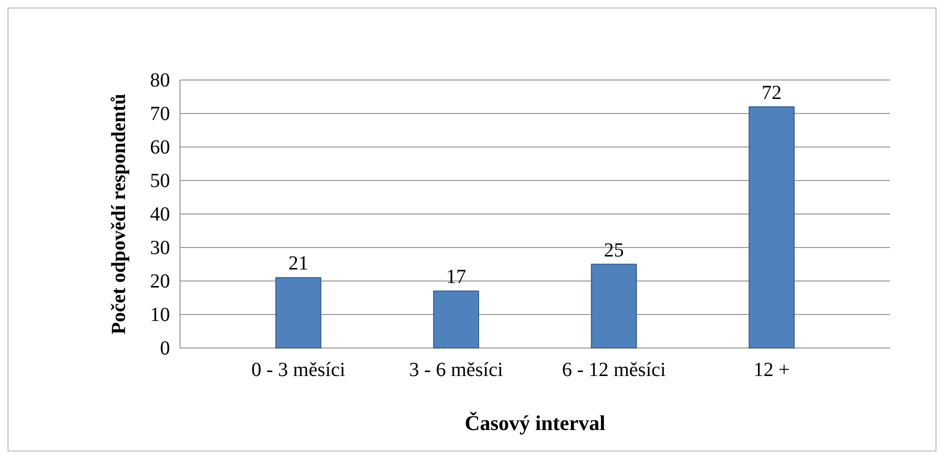 This screenshot has width=944, height=459. I want to click on y-tick-label: 30, so click(160, 247).